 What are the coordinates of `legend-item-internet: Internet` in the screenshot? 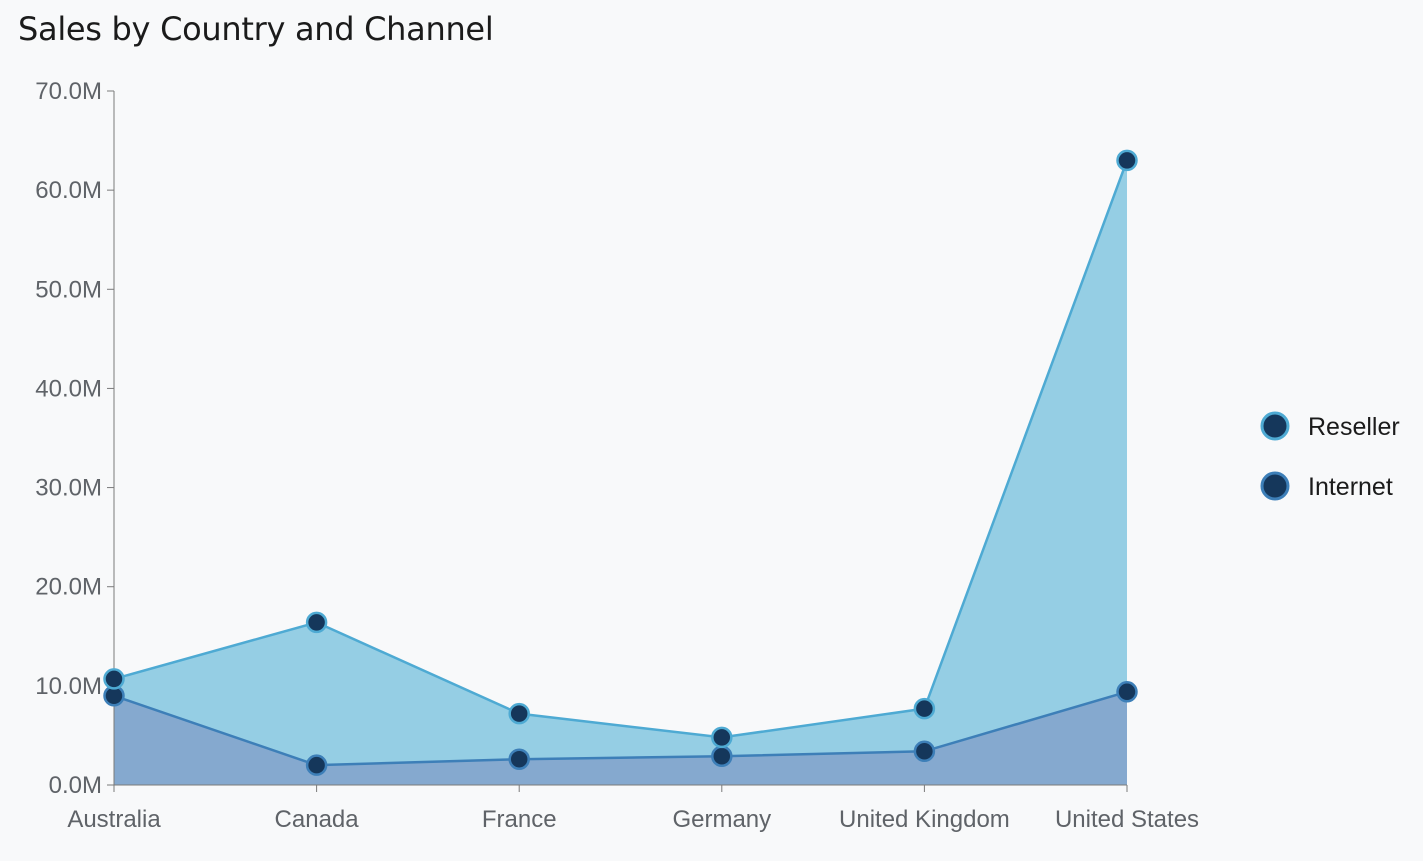 It's located at (1326, 486).